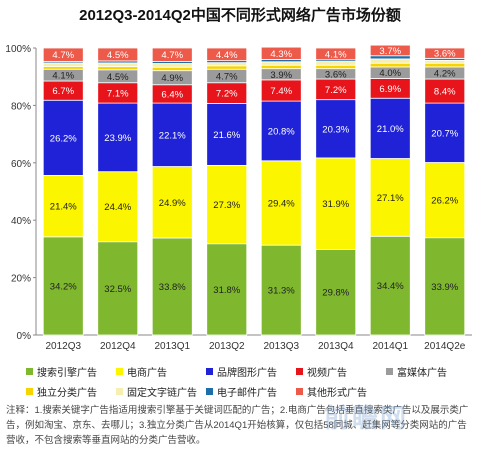  Describe the element at coordinates (63, 207) in the screenshot. I see `data-label: 21.4%` at that location.